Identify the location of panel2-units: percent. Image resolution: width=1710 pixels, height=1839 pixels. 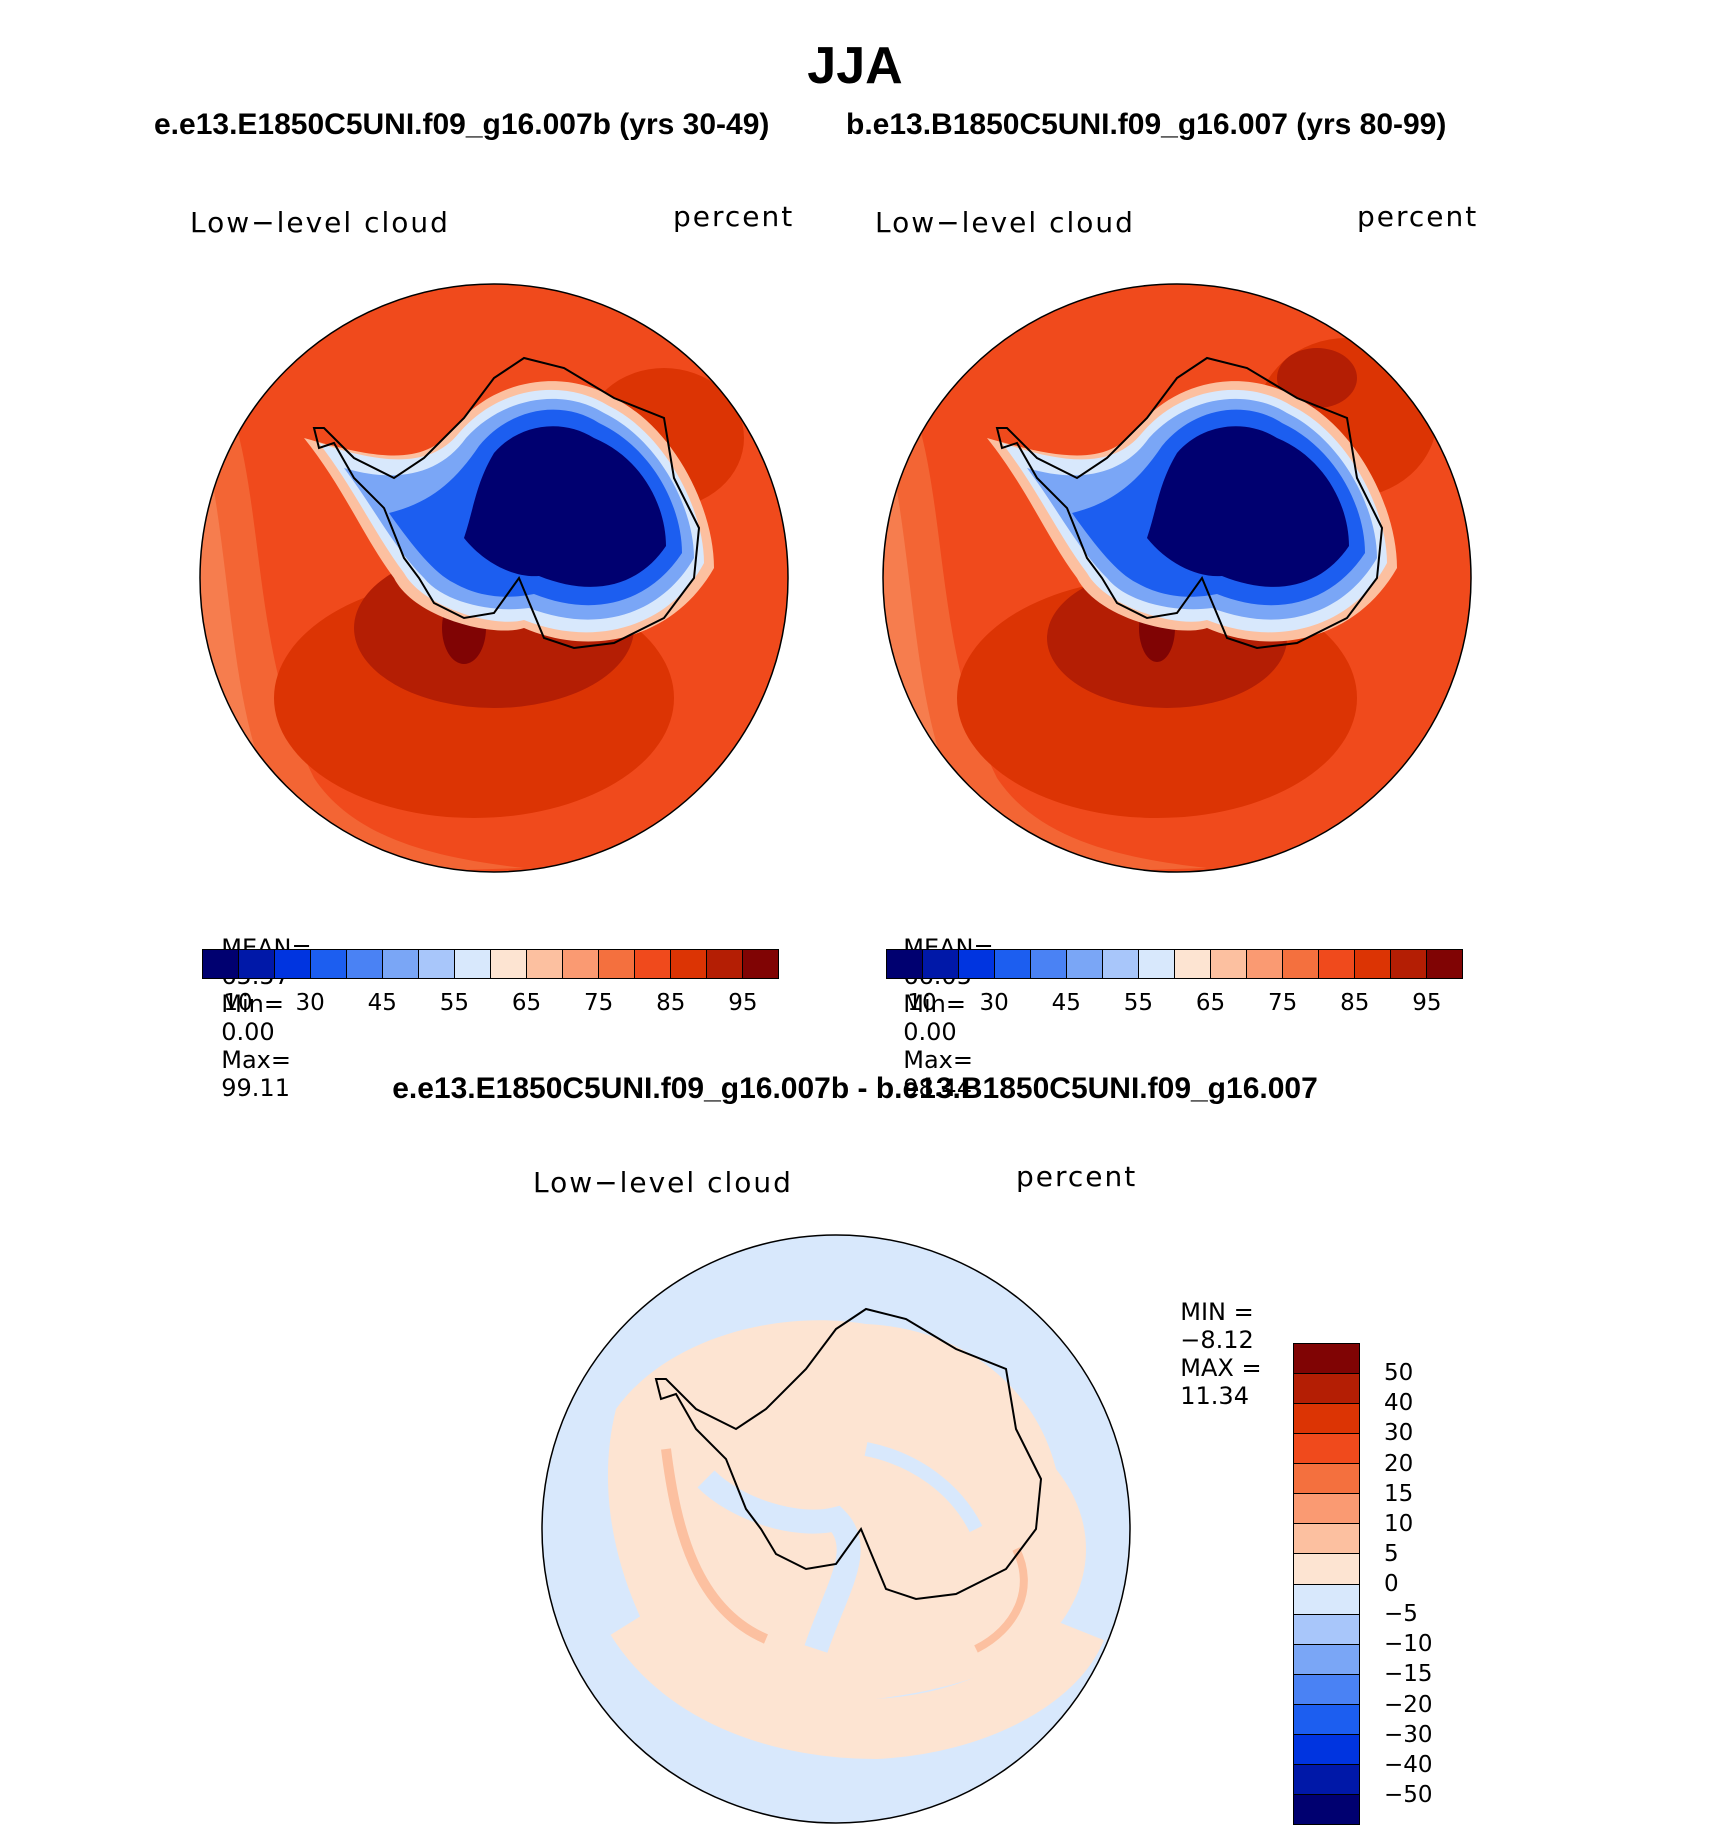
(1418, 216).